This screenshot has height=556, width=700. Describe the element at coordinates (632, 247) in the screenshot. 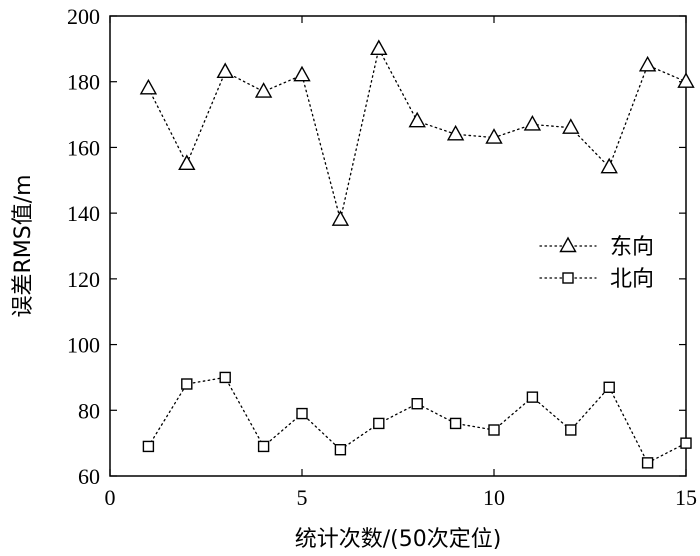

I see `legend-label-east: 东向` at that location.